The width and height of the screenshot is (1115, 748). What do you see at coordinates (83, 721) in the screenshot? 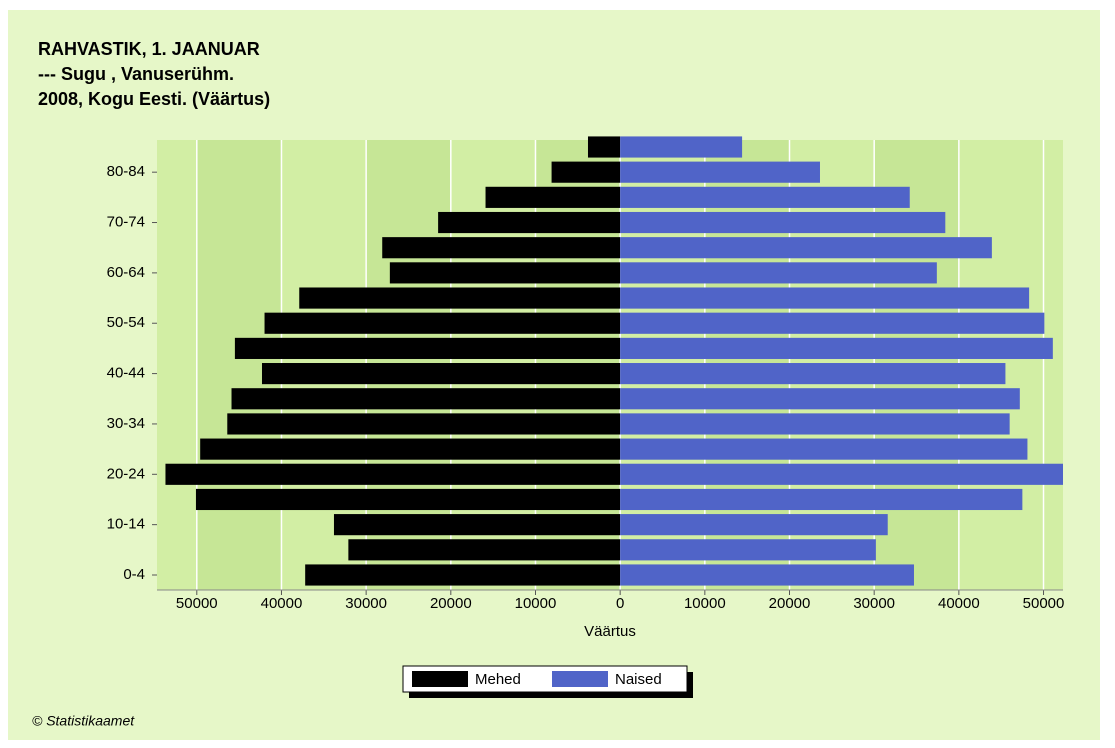
I see `footer: © Statistikaamet` at bounding box center [83, 721].